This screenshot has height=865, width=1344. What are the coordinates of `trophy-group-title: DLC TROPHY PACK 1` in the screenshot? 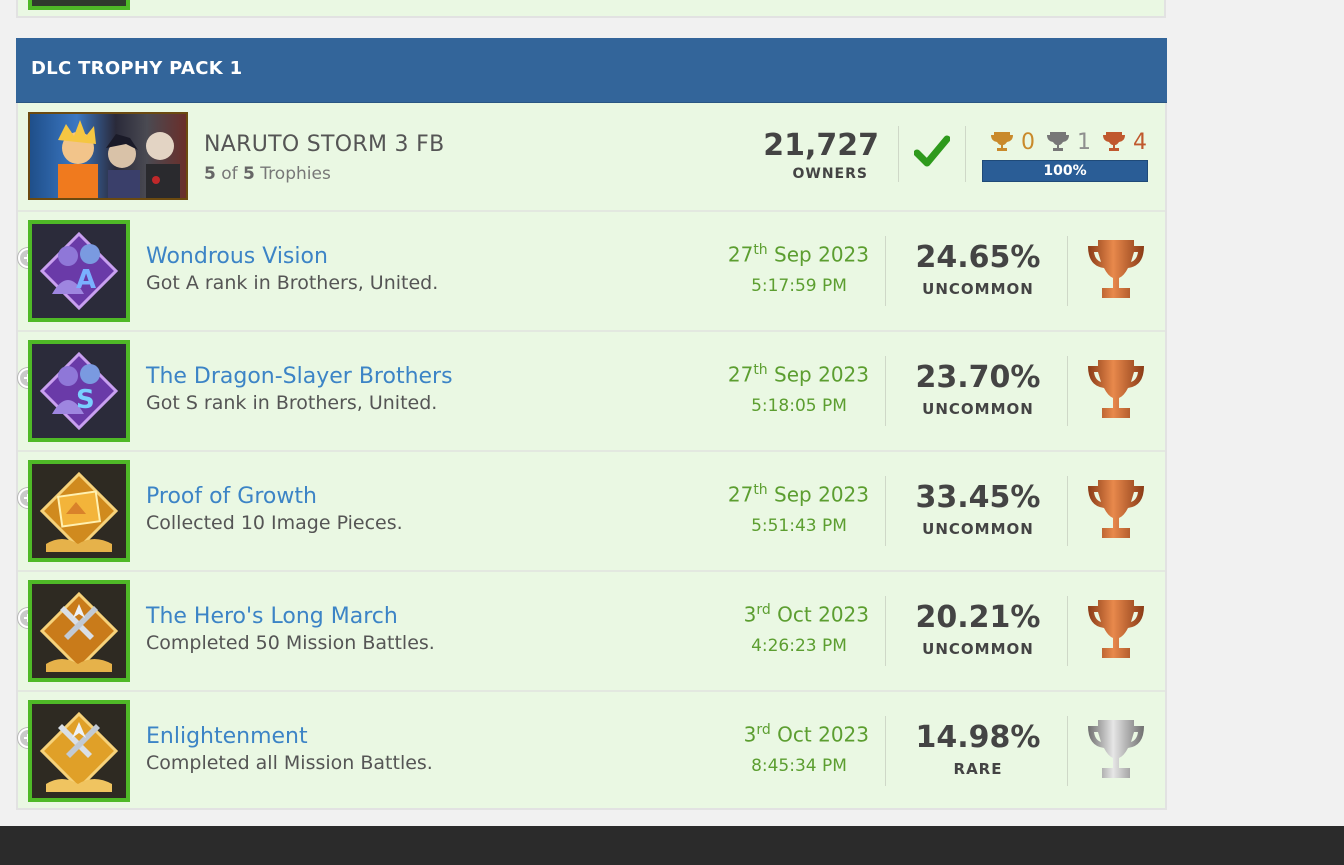 It's located at (137, 68).